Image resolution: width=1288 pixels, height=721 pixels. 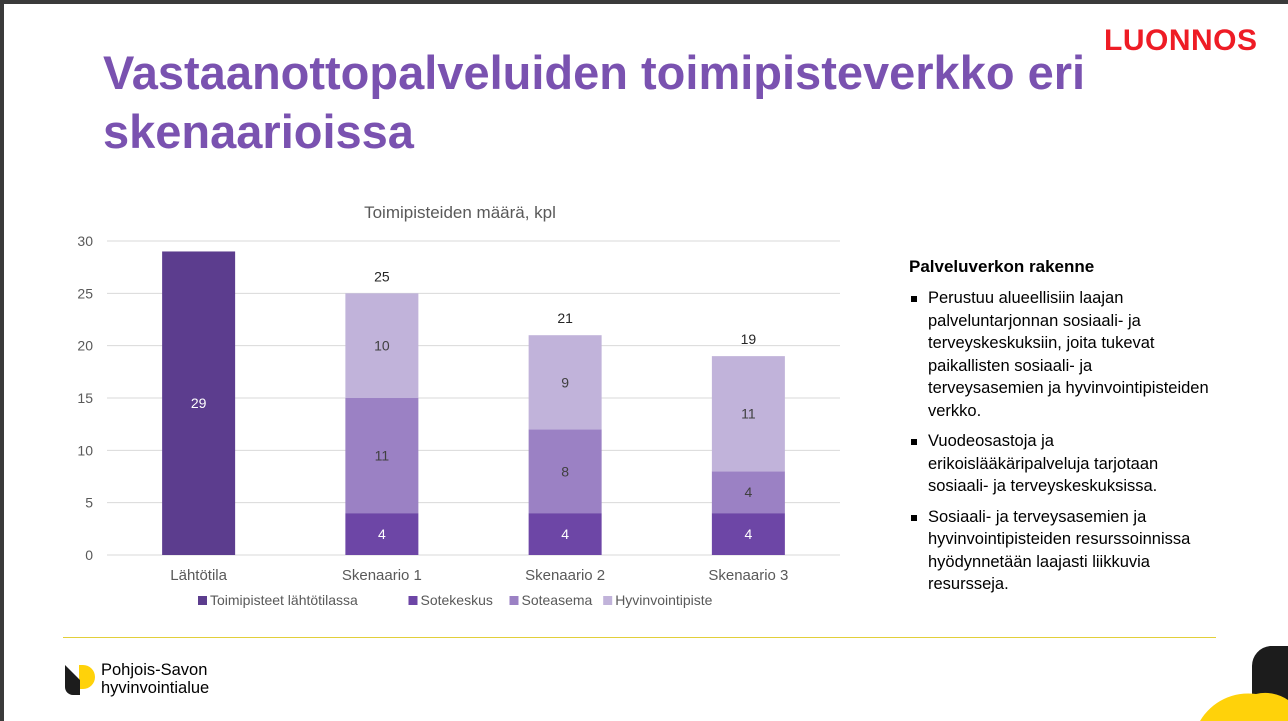 What do you see at coordinates (663, 600) in the screenshot?
I see `legend-label: Hyvinvointipiste` at bounding box center [663, 600].